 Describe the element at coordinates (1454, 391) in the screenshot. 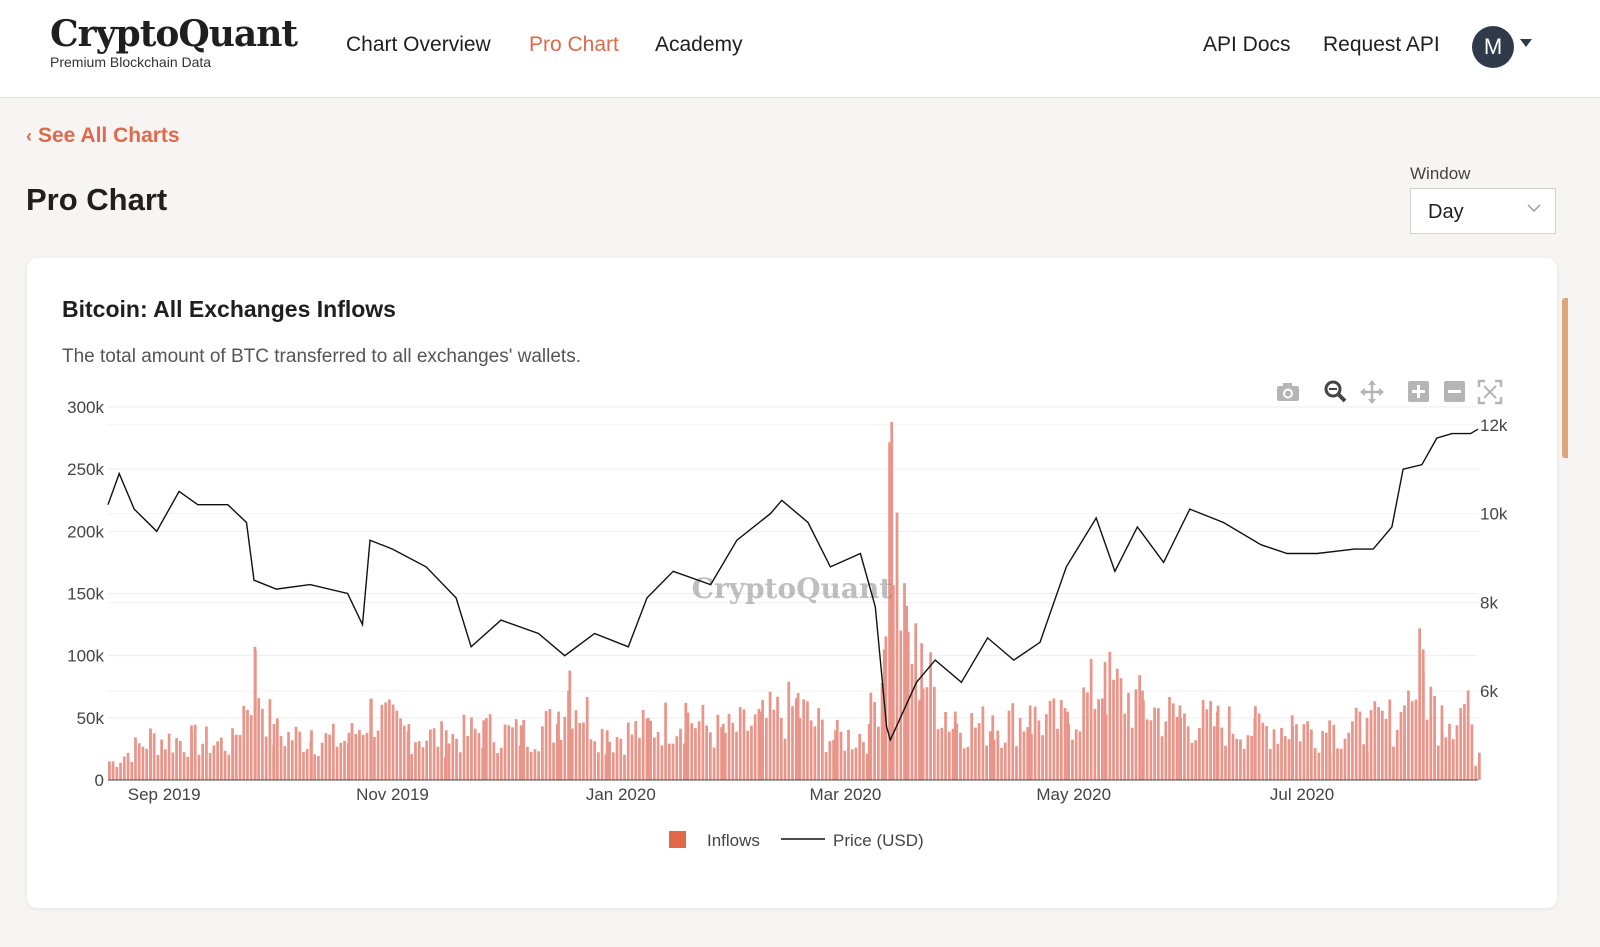

I see `zoom-out-icon` at that location.